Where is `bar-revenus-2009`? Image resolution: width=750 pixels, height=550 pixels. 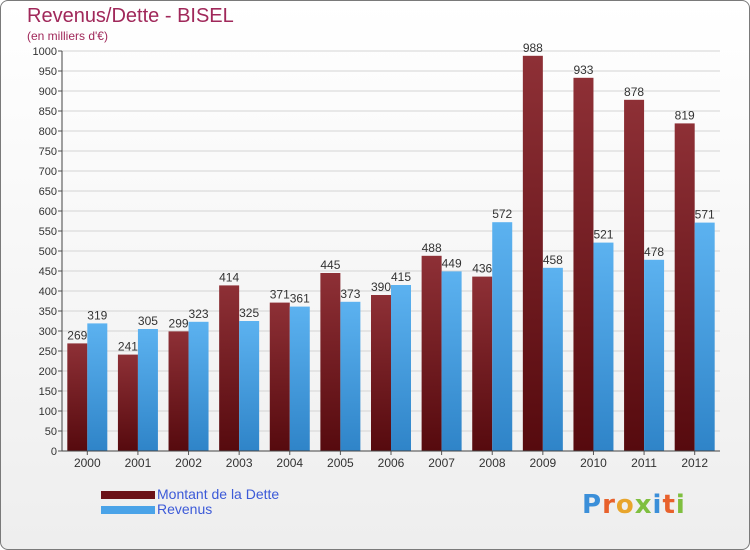
bar-revenus-2009 is located at coordinates (552, 359).